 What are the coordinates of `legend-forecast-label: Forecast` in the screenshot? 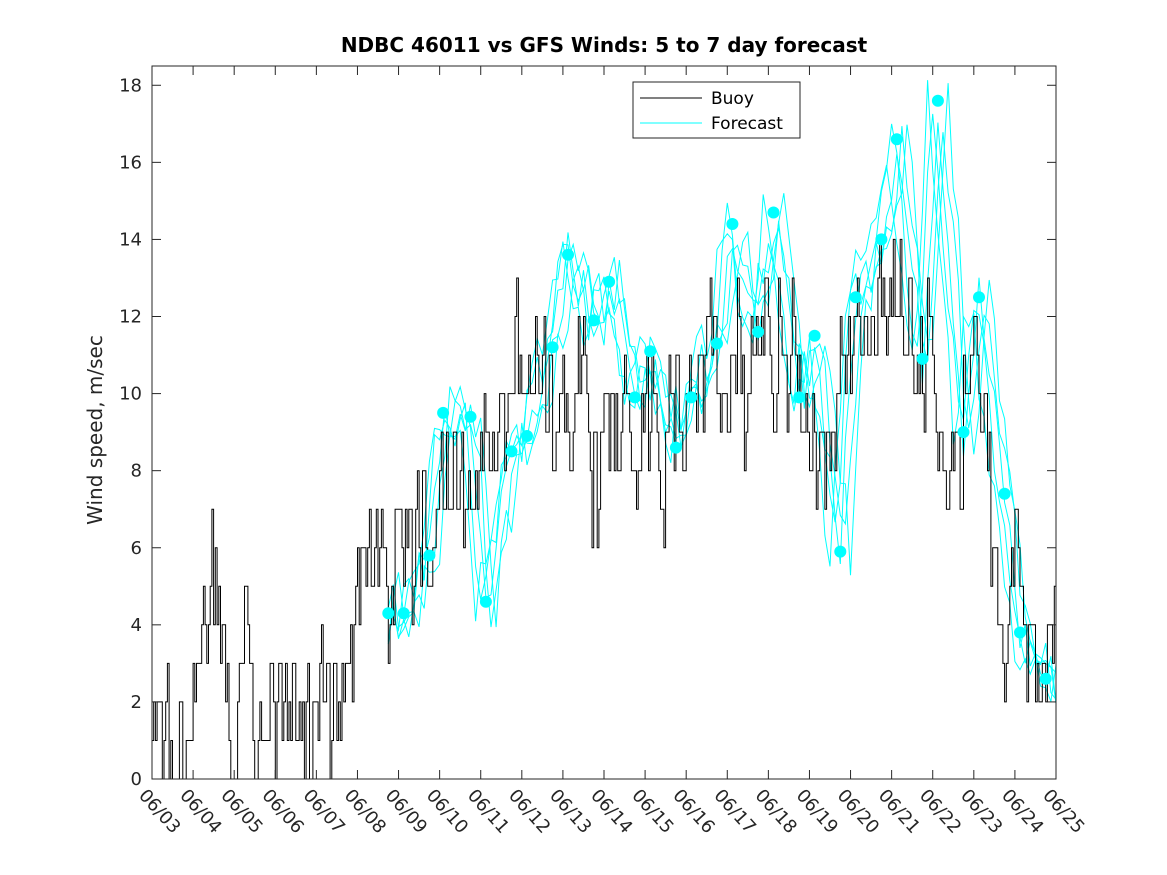 It's located at (747, 124).